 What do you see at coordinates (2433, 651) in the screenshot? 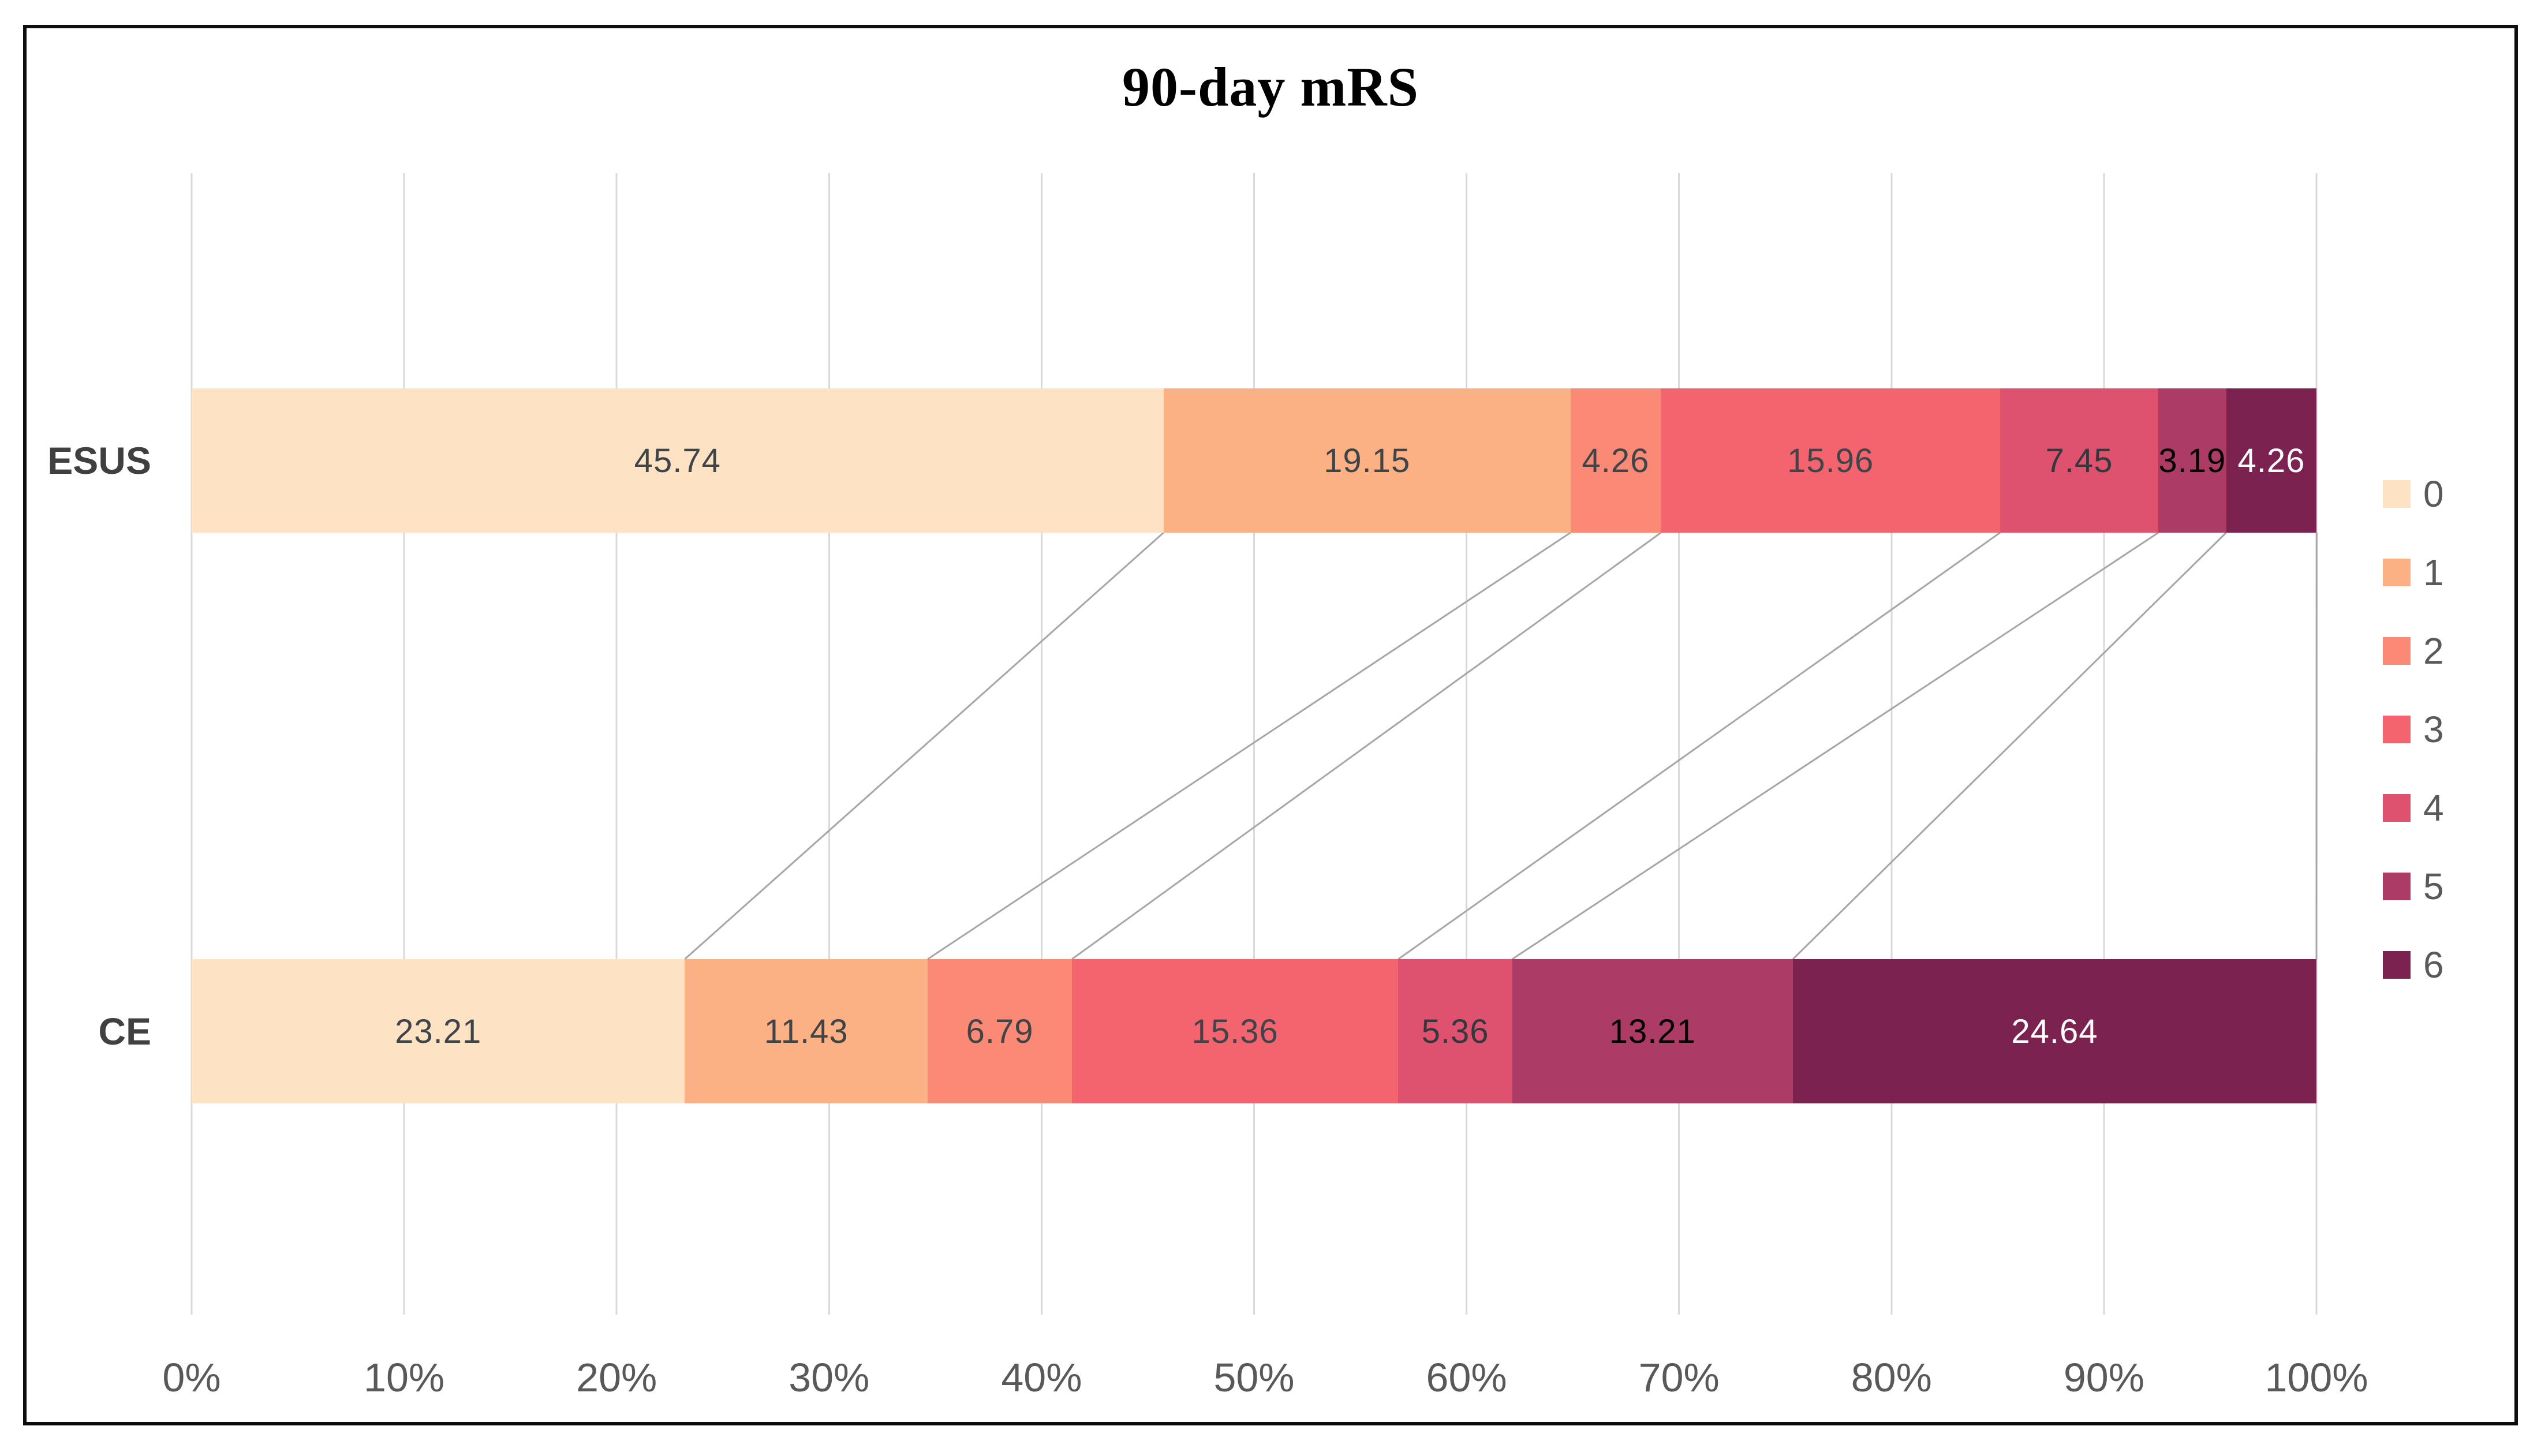
I see `legend-item-label: 2` at bounding box center [2433, 651].